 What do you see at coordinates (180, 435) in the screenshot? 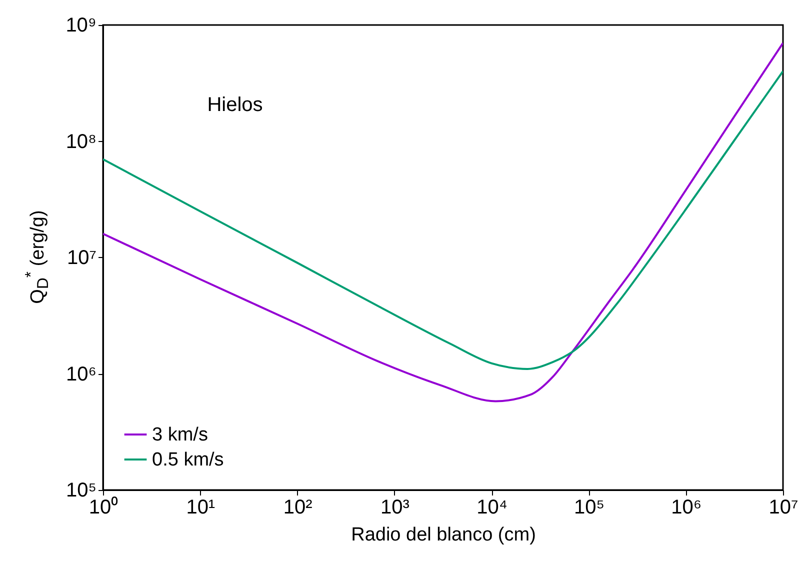
I see `legend-label: 3 km/s` at bounding box center [180, 435].